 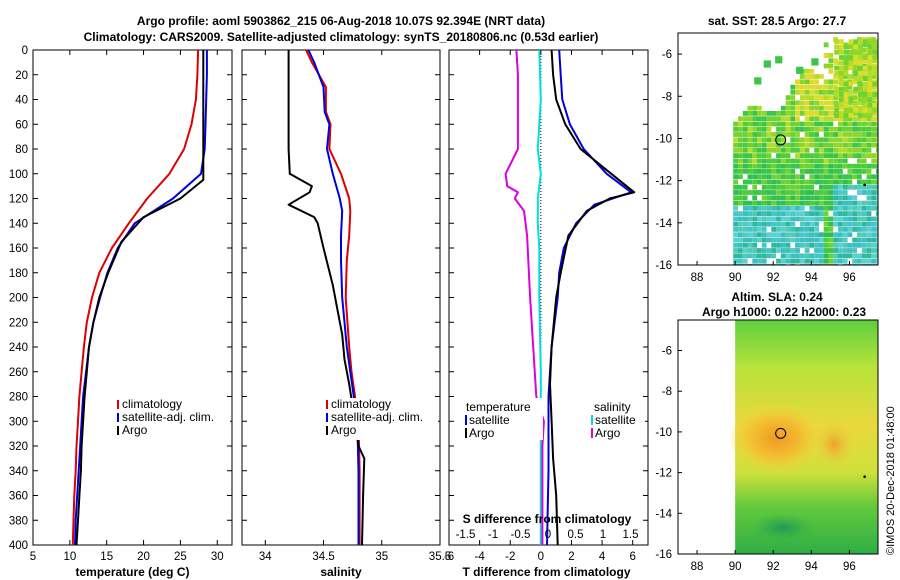 I want to click on depth-tick-label: 120, so click(x=18, y=200).